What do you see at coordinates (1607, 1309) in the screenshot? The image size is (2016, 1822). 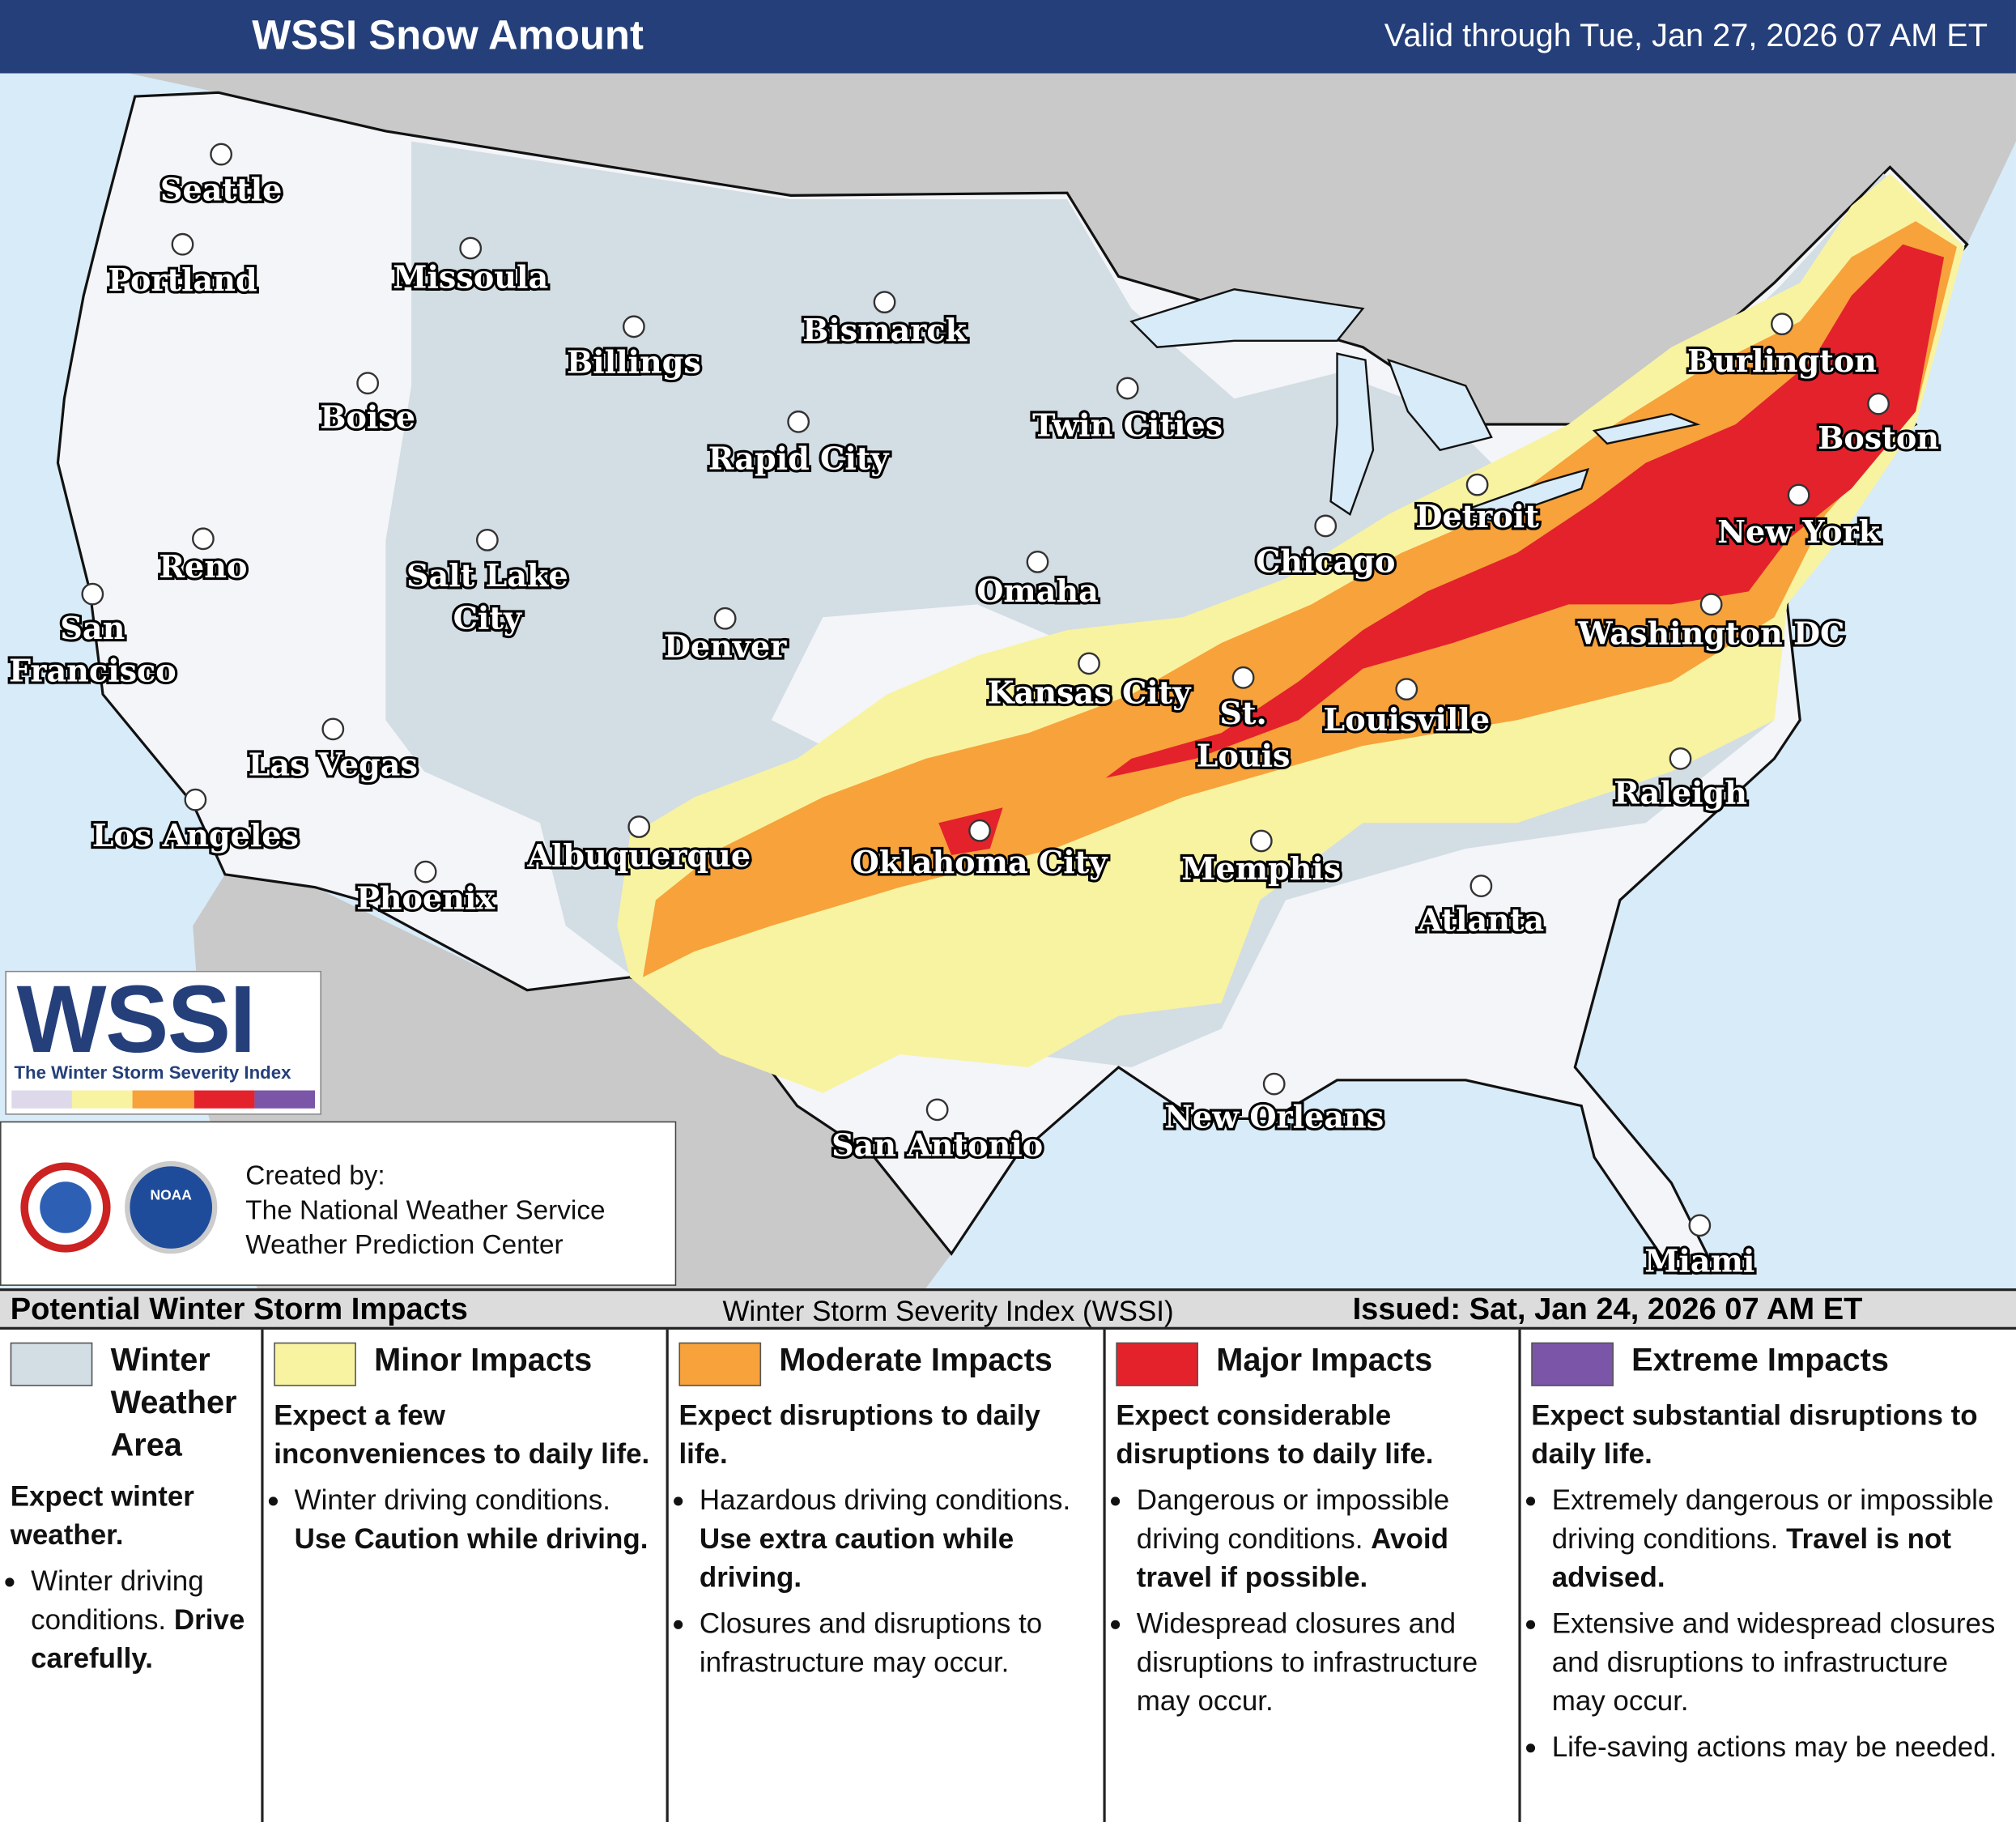 I see `issued-time: Issued: Sat, Jan 24, 2026 07 AM ET` at bounding box center [1607, 1309].